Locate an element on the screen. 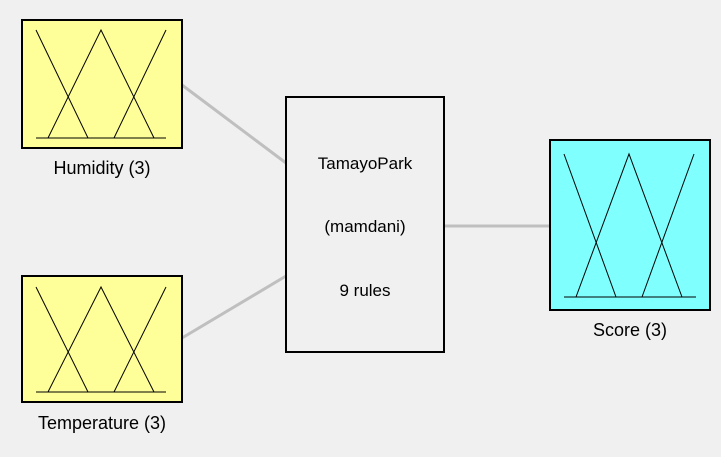 The image size is (721, 457). system-rule-count: 9 rules is located at coordinates (365, 290).